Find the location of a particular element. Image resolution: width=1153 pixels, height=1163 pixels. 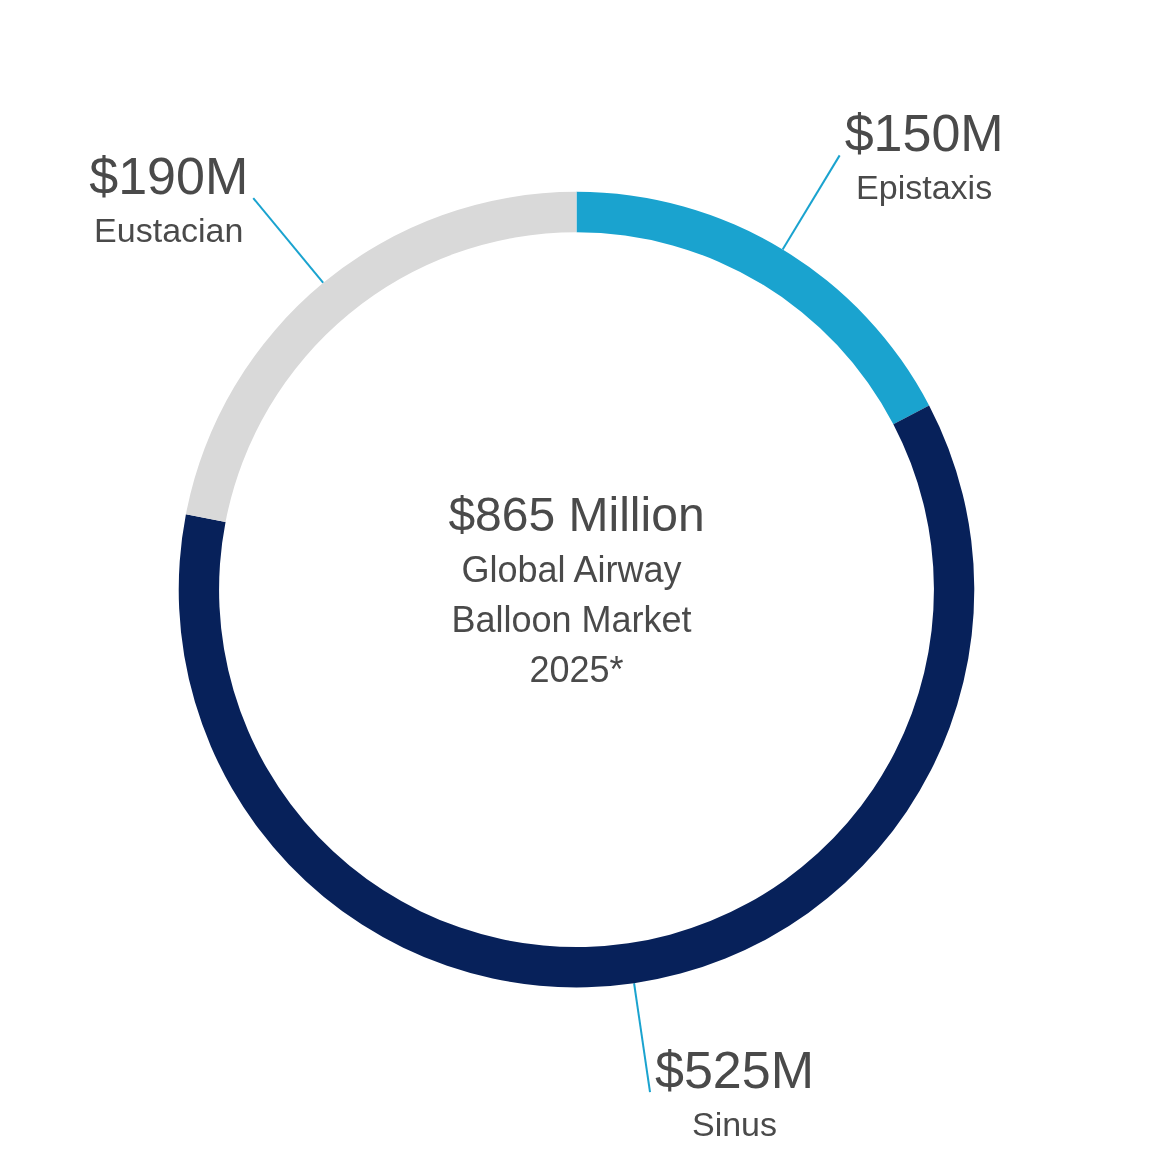

text: $865 Million is located at coordinates (576, 514).